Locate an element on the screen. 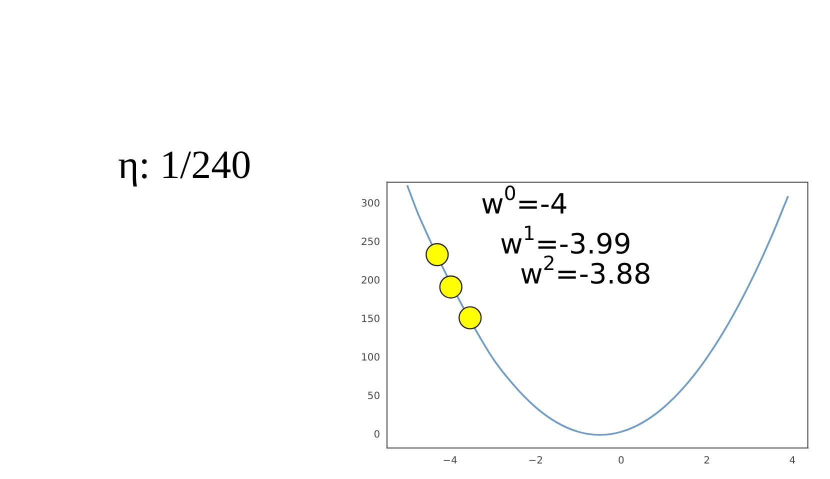 This screenshot has width=830, height=479. y-tick-label: 200 is located at coordinates (370, 280).